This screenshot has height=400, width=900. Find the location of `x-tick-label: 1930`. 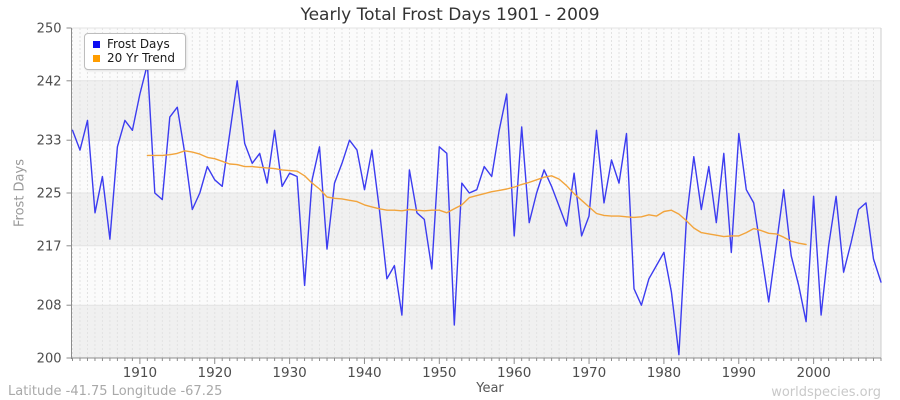

x-tick-label: 1930 is located at coordinates (289, 373).